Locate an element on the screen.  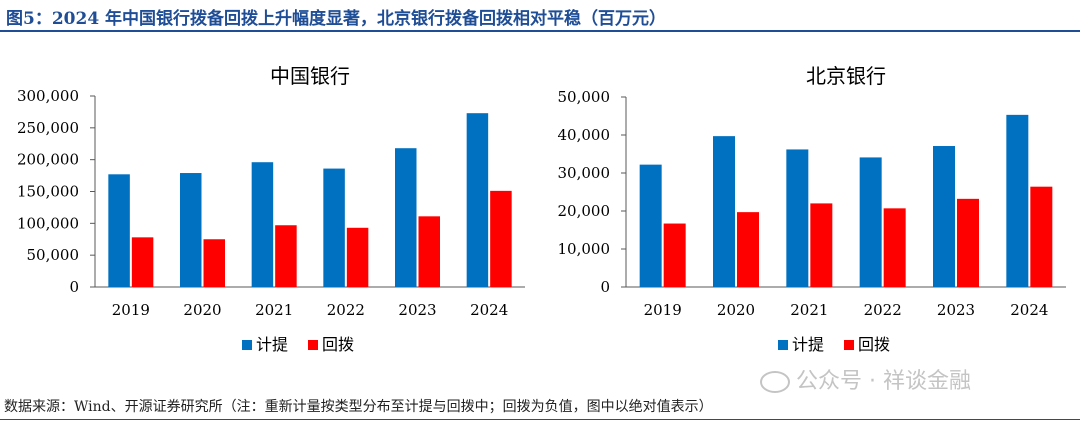
y-tick-label: 10,000 is located at coordinates (584, 249).